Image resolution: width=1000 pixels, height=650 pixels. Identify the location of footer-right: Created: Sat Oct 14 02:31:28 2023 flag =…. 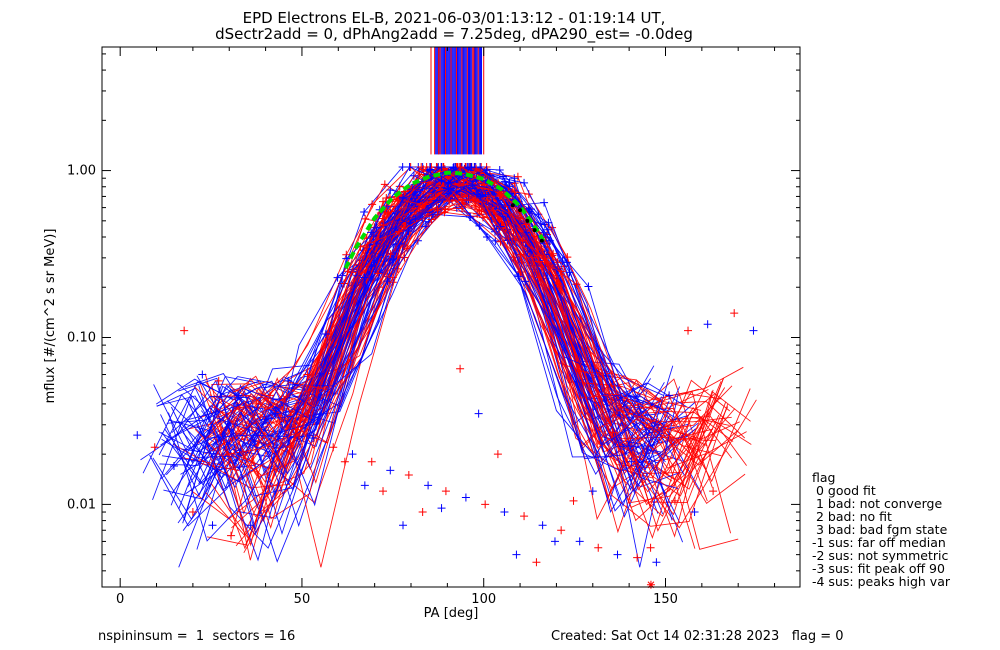
(697, 636).